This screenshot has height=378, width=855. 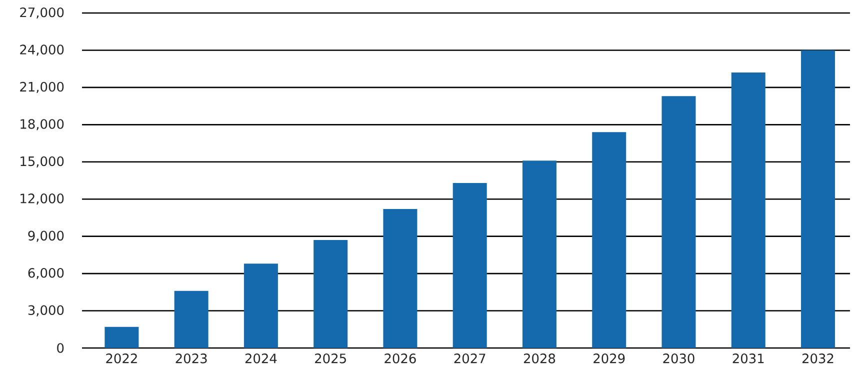 What do you see at coordinates (678, 359) in the screenshot?
I see `x-tick-label: 2030` at bounding box center [678, 359].